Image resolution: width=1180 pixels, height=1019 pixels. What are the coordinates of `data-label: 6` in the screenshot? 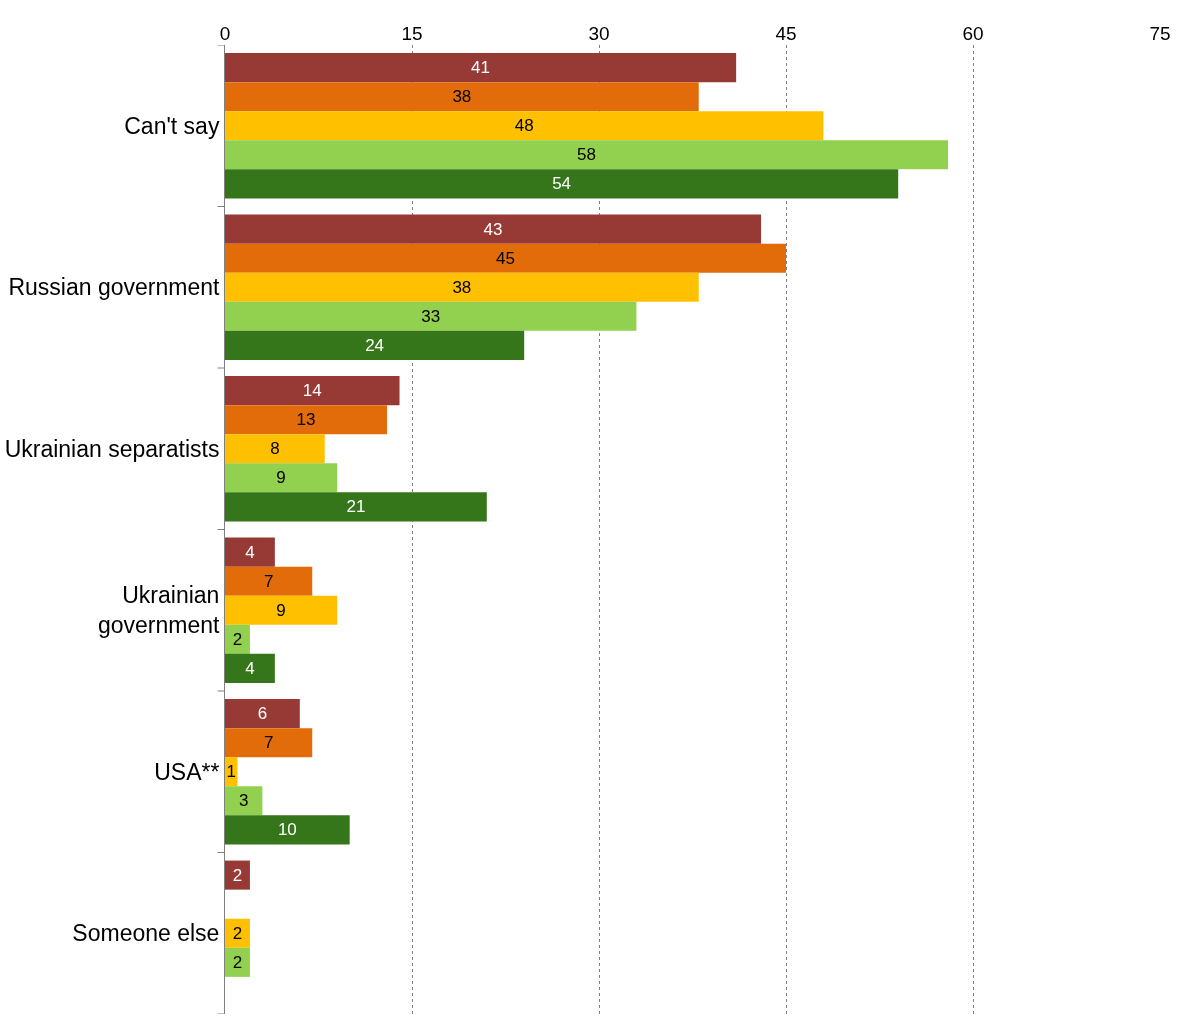 It's located at (262, 714).